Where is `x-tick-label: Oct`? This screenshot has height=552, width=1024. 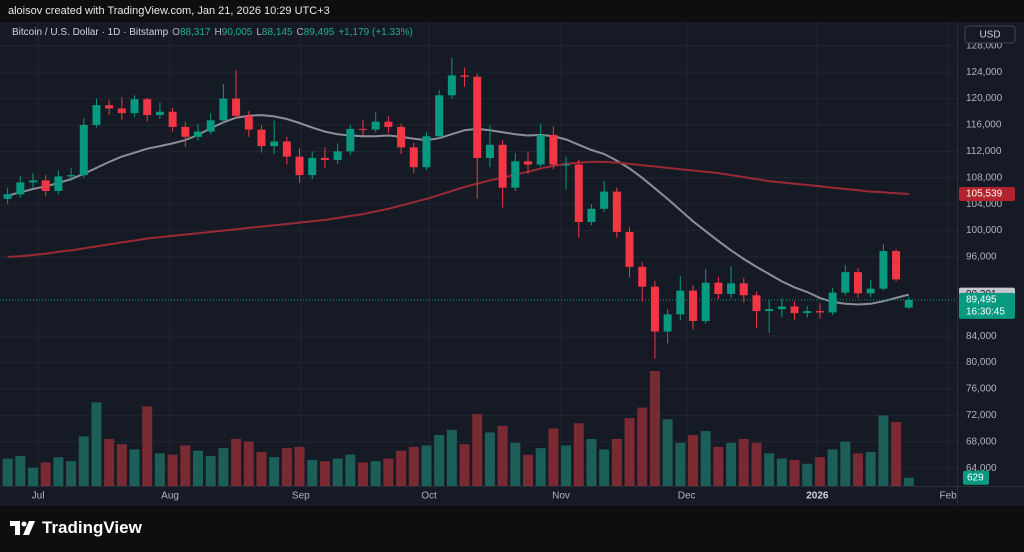
x-tick-label: Oct is located at coordinates (429, 496).